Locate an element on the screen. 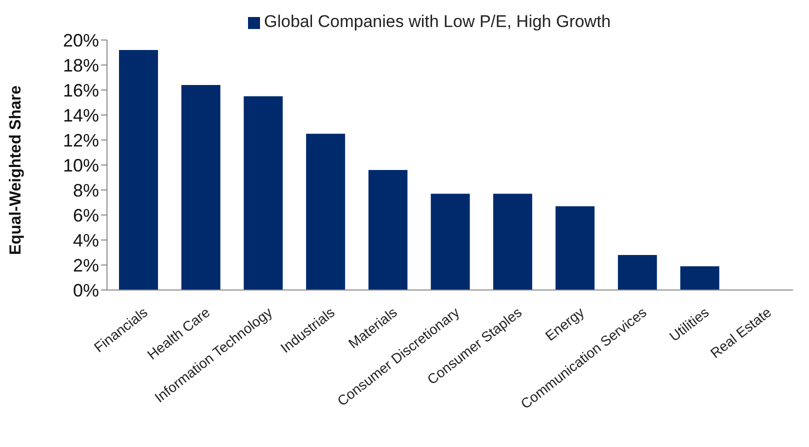  legend-label: Global Companies with Low P/E, High Growth is located at coordinates (437, 21).